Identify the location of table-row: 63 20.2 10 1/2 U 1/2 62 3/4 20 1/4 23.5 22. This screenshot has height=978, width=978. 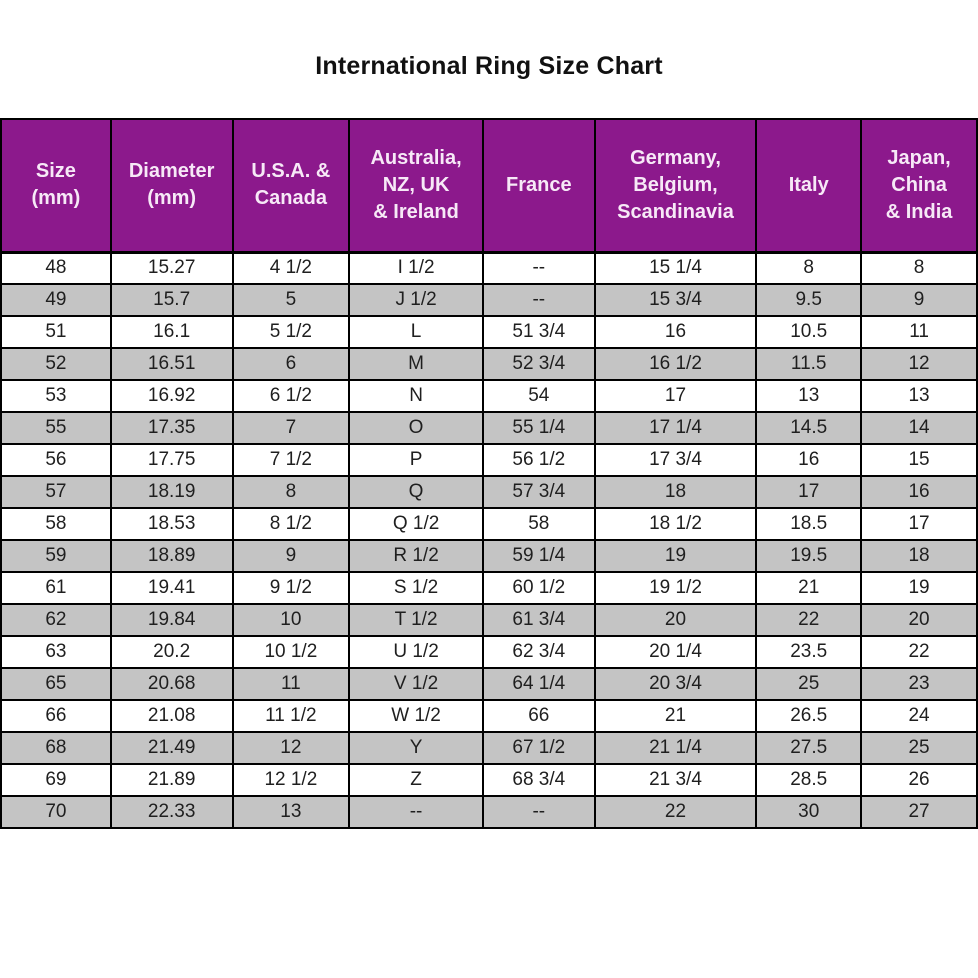
(489, 652).